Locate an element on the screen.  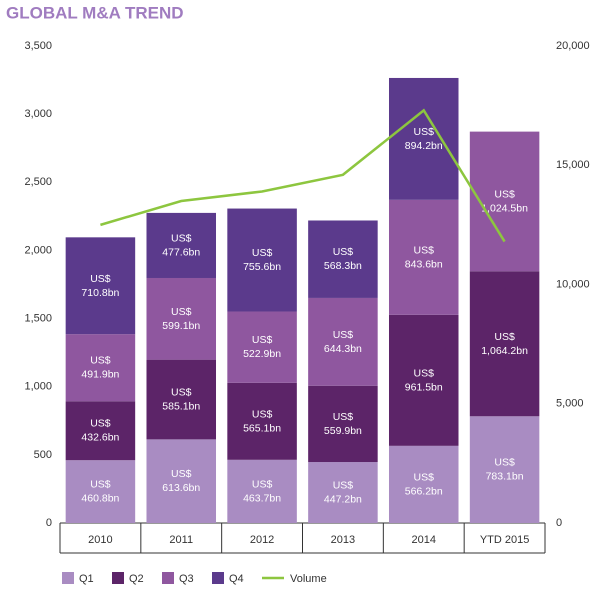
x-tick-label: YTD 2015 is located at coordinates (505, 540).